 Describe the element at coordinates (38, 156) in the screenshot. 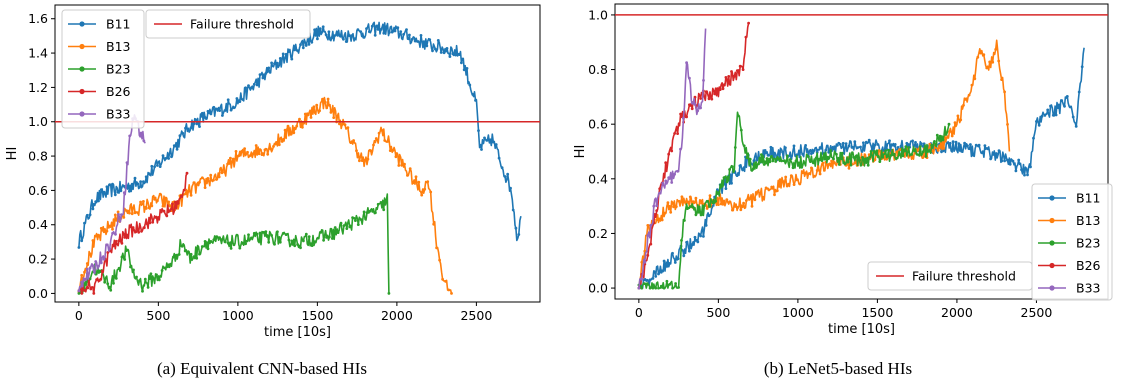

I see `y-tick-label: 0.8` at that location.